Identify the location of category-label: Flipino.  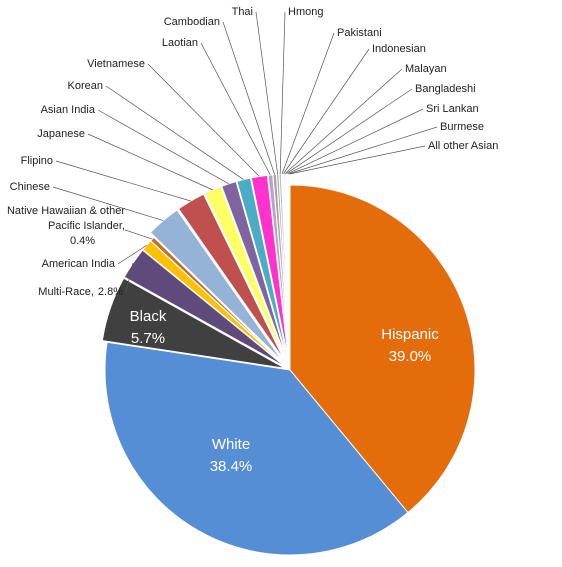
(37, 161).